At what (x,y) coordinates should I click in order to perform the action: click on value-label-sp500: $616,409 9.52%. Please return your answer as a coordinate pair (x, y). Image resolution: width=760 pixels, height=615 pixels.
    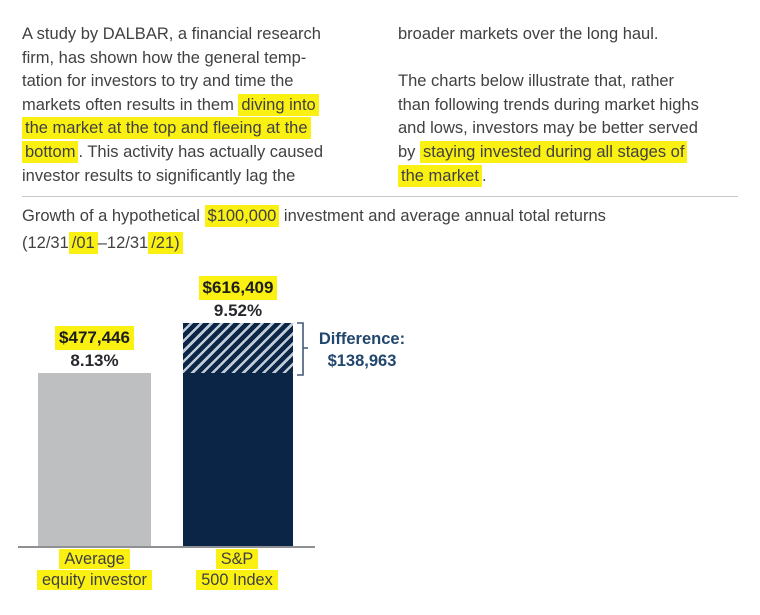
    Looking at the image, I should click on (238, 299).